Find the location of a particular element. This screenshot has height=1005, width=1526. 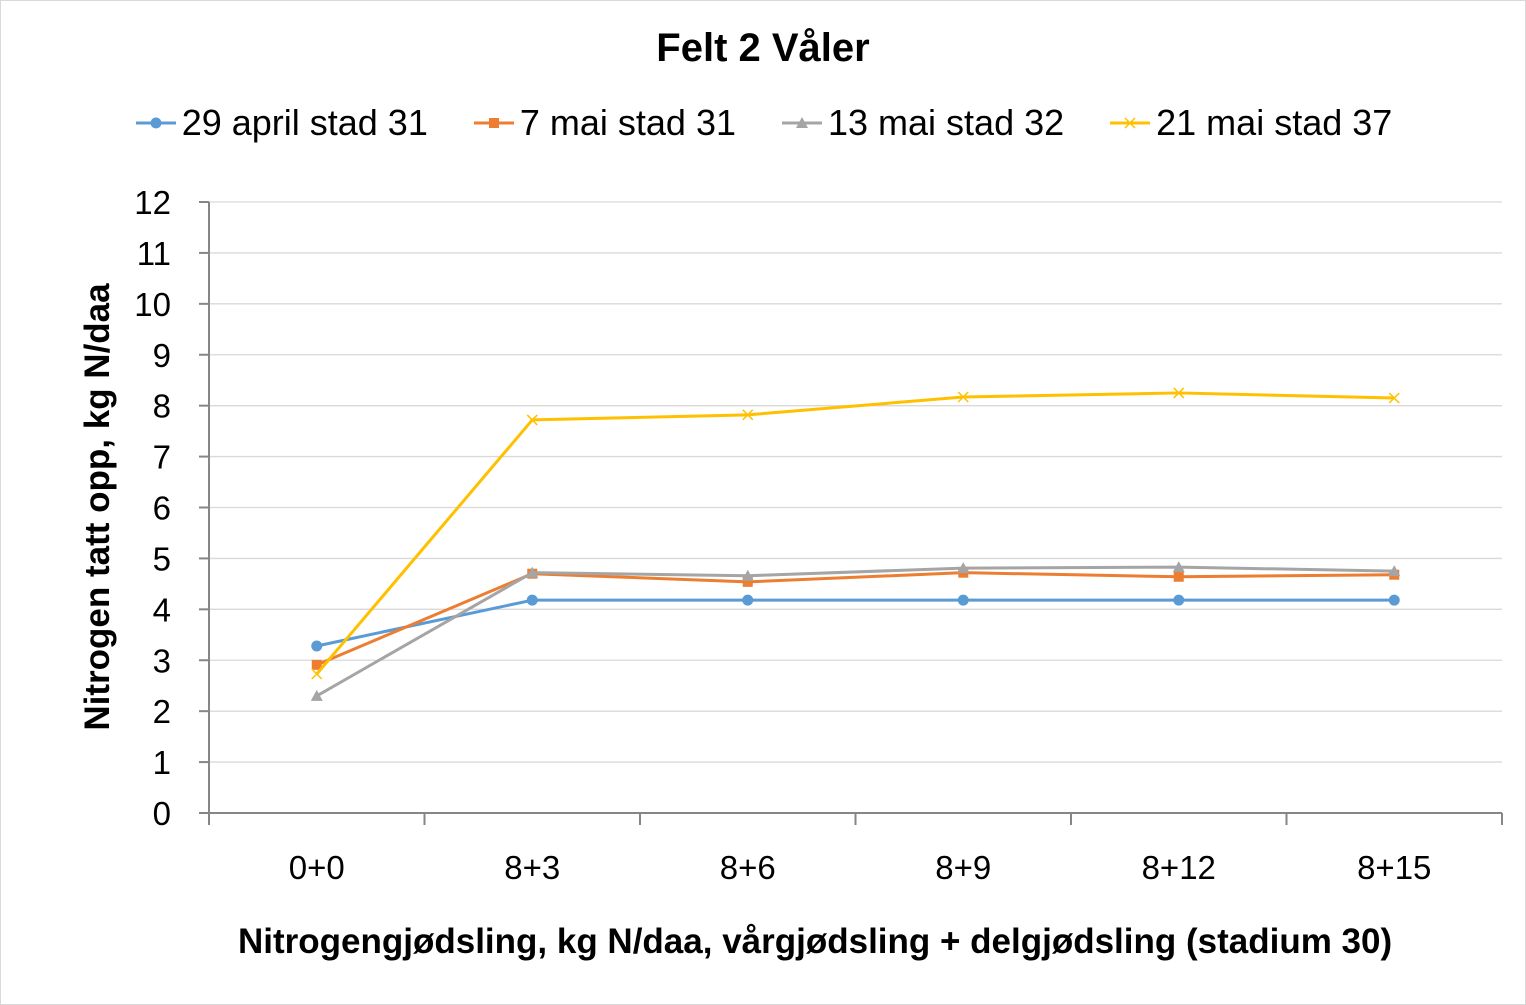

legend-label: 29 april stad 31 is located at coordinates (304, 122).